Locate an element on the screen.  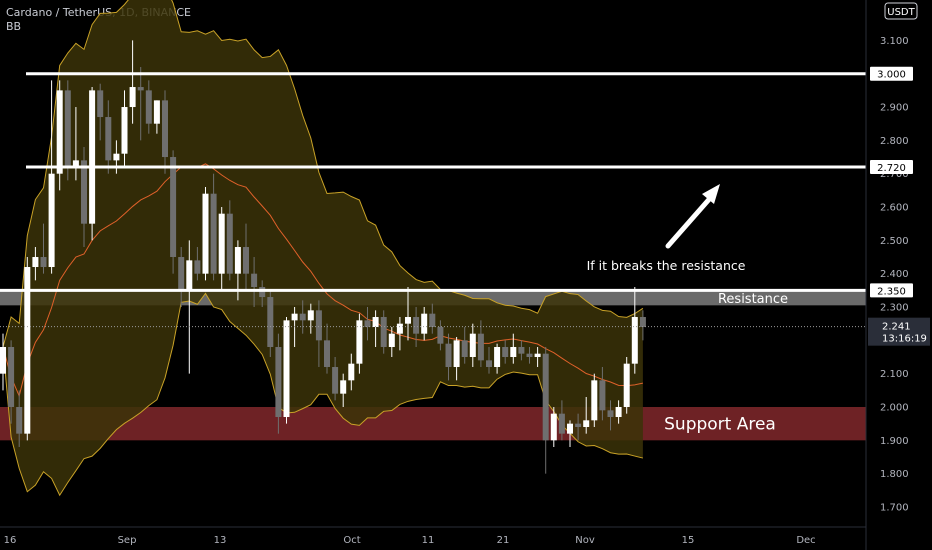
y-tick-label: 2.900 is located at coordinates (894, 108).